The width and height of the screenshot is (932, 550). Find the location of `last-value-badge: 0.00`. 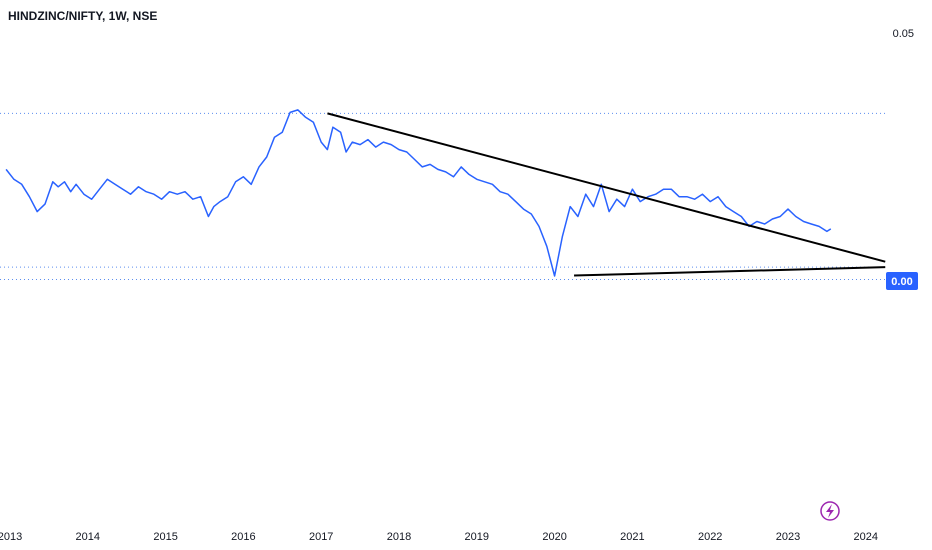

last-value-badge: 0.00 is located at coordinates (902, 281).